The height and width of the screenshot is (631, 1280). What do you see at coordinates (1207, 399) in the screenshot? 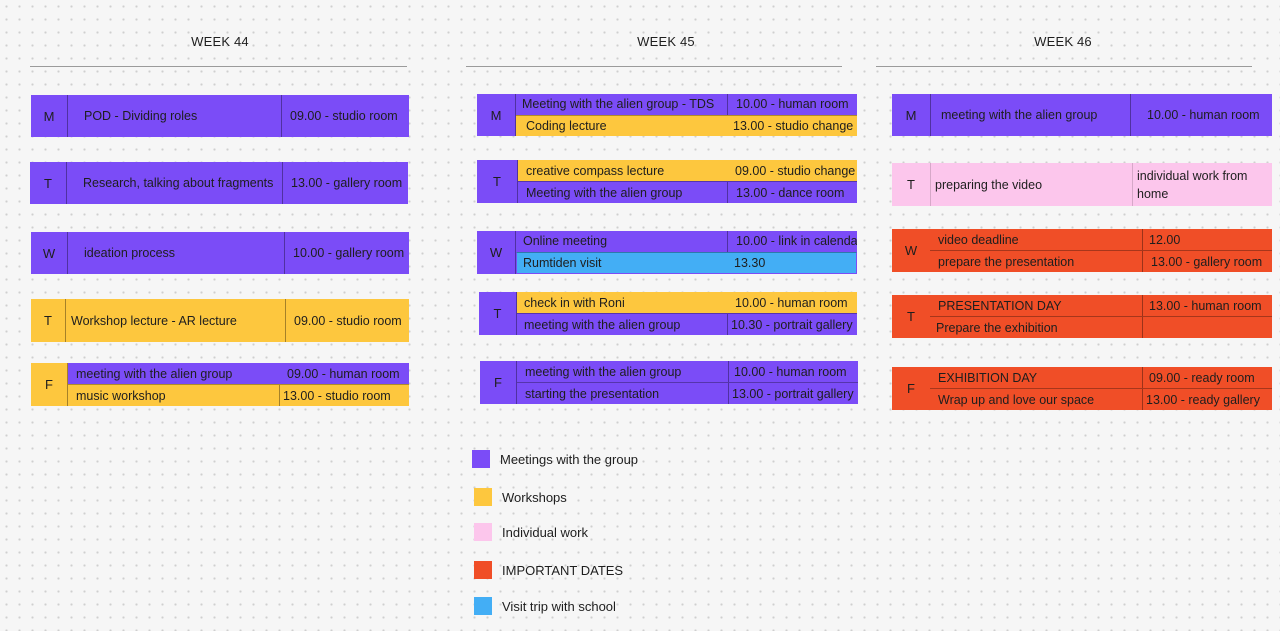
I see `time-location-text: 13.00 - ready gallery` at bounding box center [1207, 399].